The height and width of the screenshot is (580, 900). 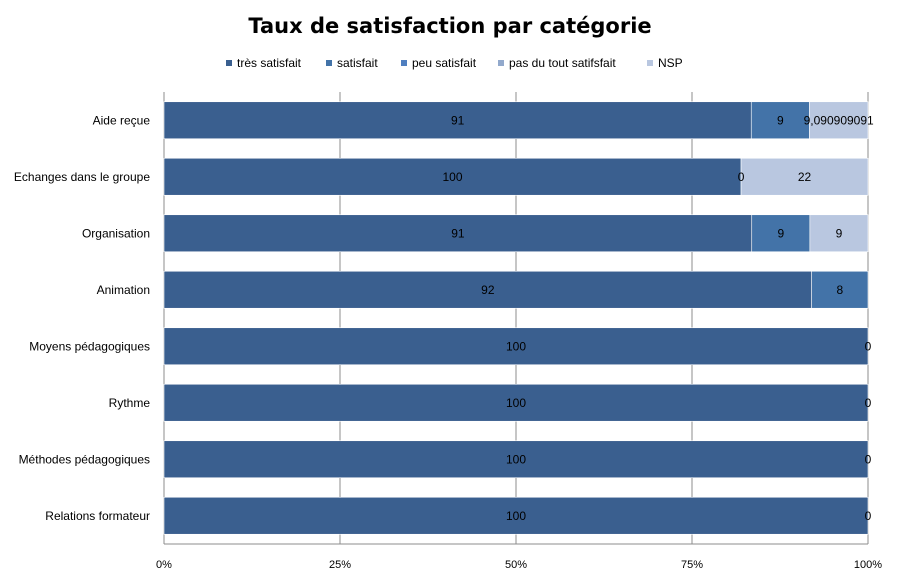 What do you see at coordinates (82, 177) in the screenshot?
I see `category-label-echanges-dans-le-groupe: Echanges dans le groupe` at bounding box center [82, 177].